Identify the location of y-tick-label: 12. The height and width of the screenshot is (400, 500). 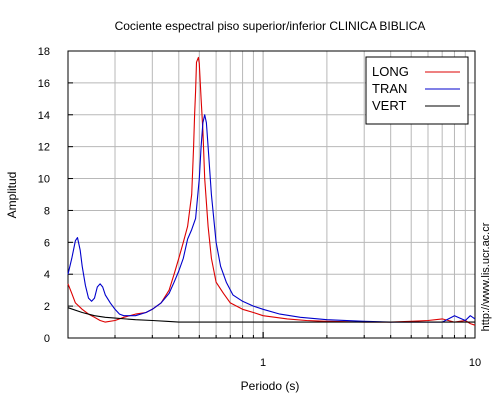
(44, 148).